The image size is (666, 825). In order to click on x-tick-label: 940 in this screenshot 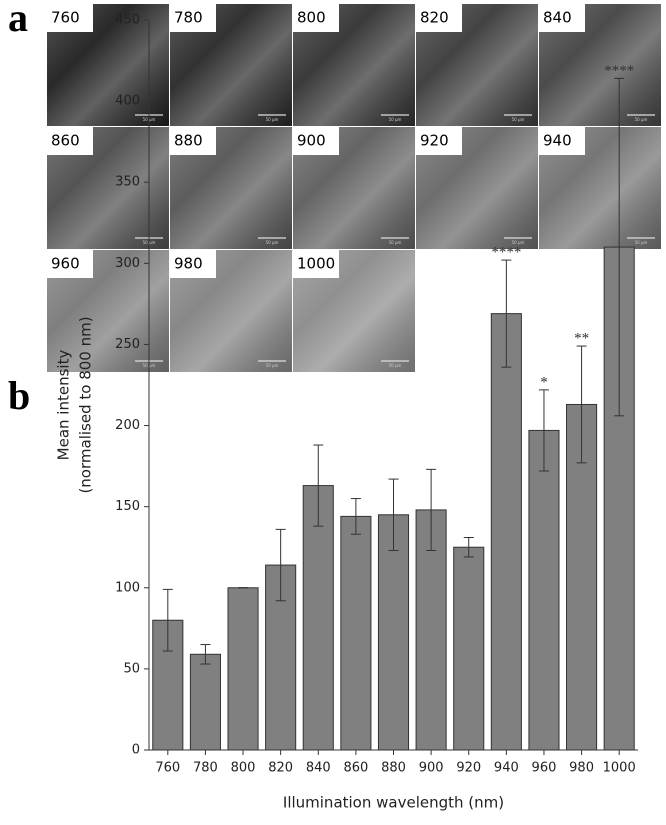, I will do `click(506, 768)`.